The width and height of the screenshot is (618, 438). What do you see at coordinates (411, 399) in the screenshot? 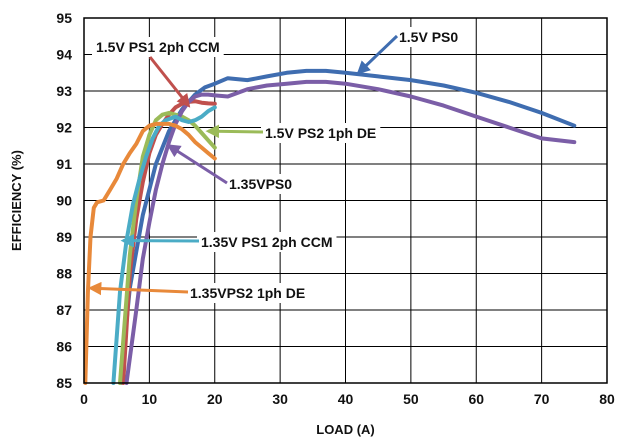
I see `x-tick-label: 50` at bounding box center [411, 399].